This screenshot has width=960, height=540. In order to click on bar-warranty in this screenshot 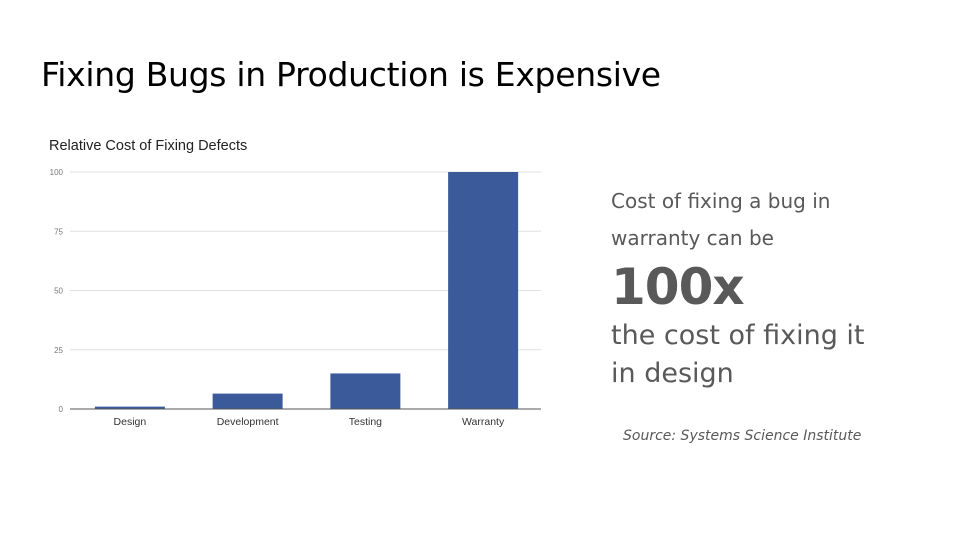, I will do `click(483, 290)`.